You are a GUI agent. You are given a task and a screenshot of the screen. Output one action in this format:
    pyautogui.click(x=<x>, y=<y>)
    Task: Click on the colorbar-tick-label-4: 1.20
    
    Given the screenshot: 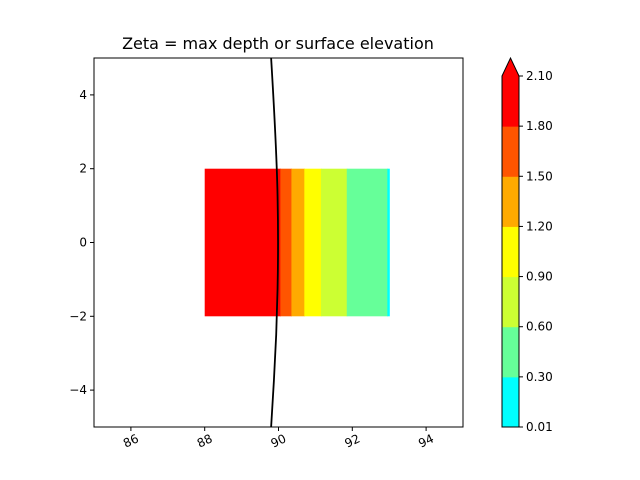 What is the action you would take?
    pyautogui.click(x=539, y=226)
    